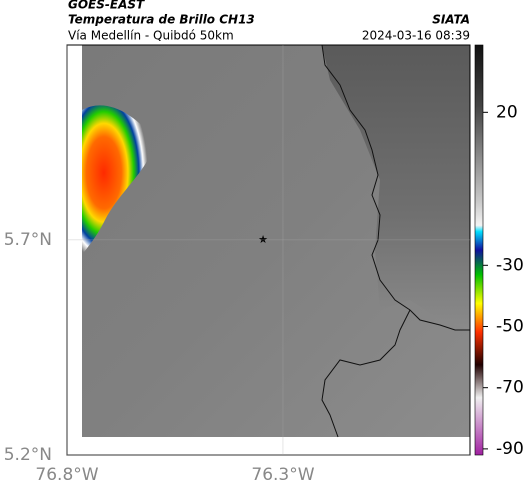 The image size is (526, 491). I want to click on colorbar-tick-label: -90, so click(510, 449).